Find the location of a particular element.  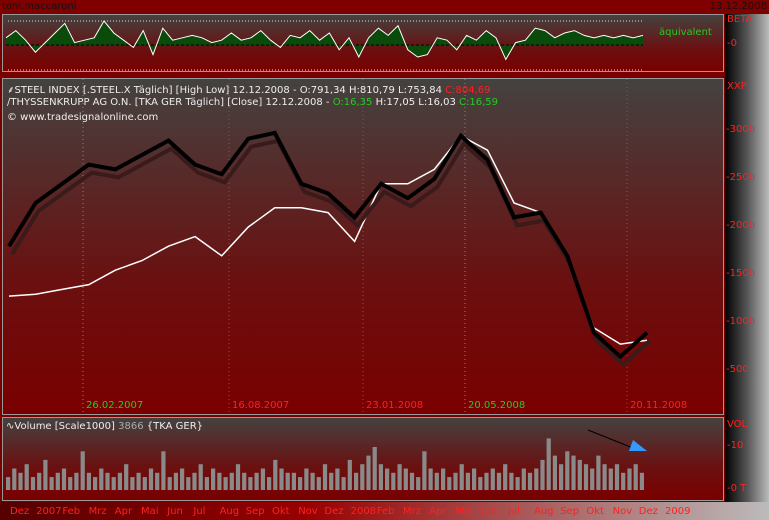

month-label: 2008 is located at coordinates (363, 511).